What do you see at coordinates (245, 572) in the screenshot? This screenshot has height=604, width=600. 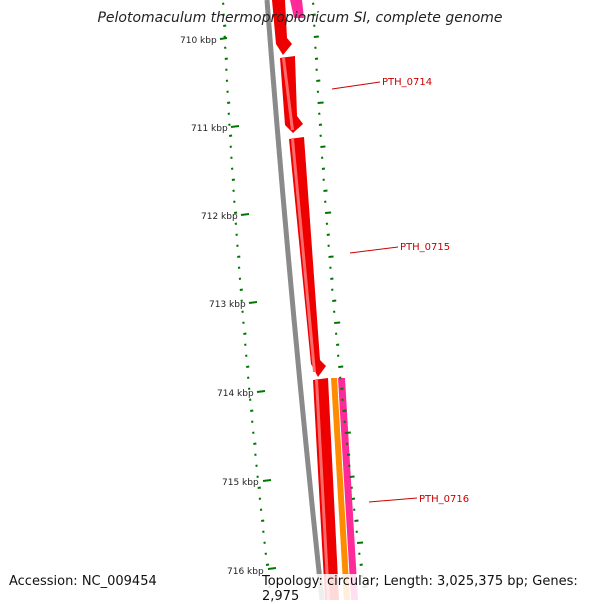 I see `tick-label-716: 716 kbp` at bounding box center [245, 572].